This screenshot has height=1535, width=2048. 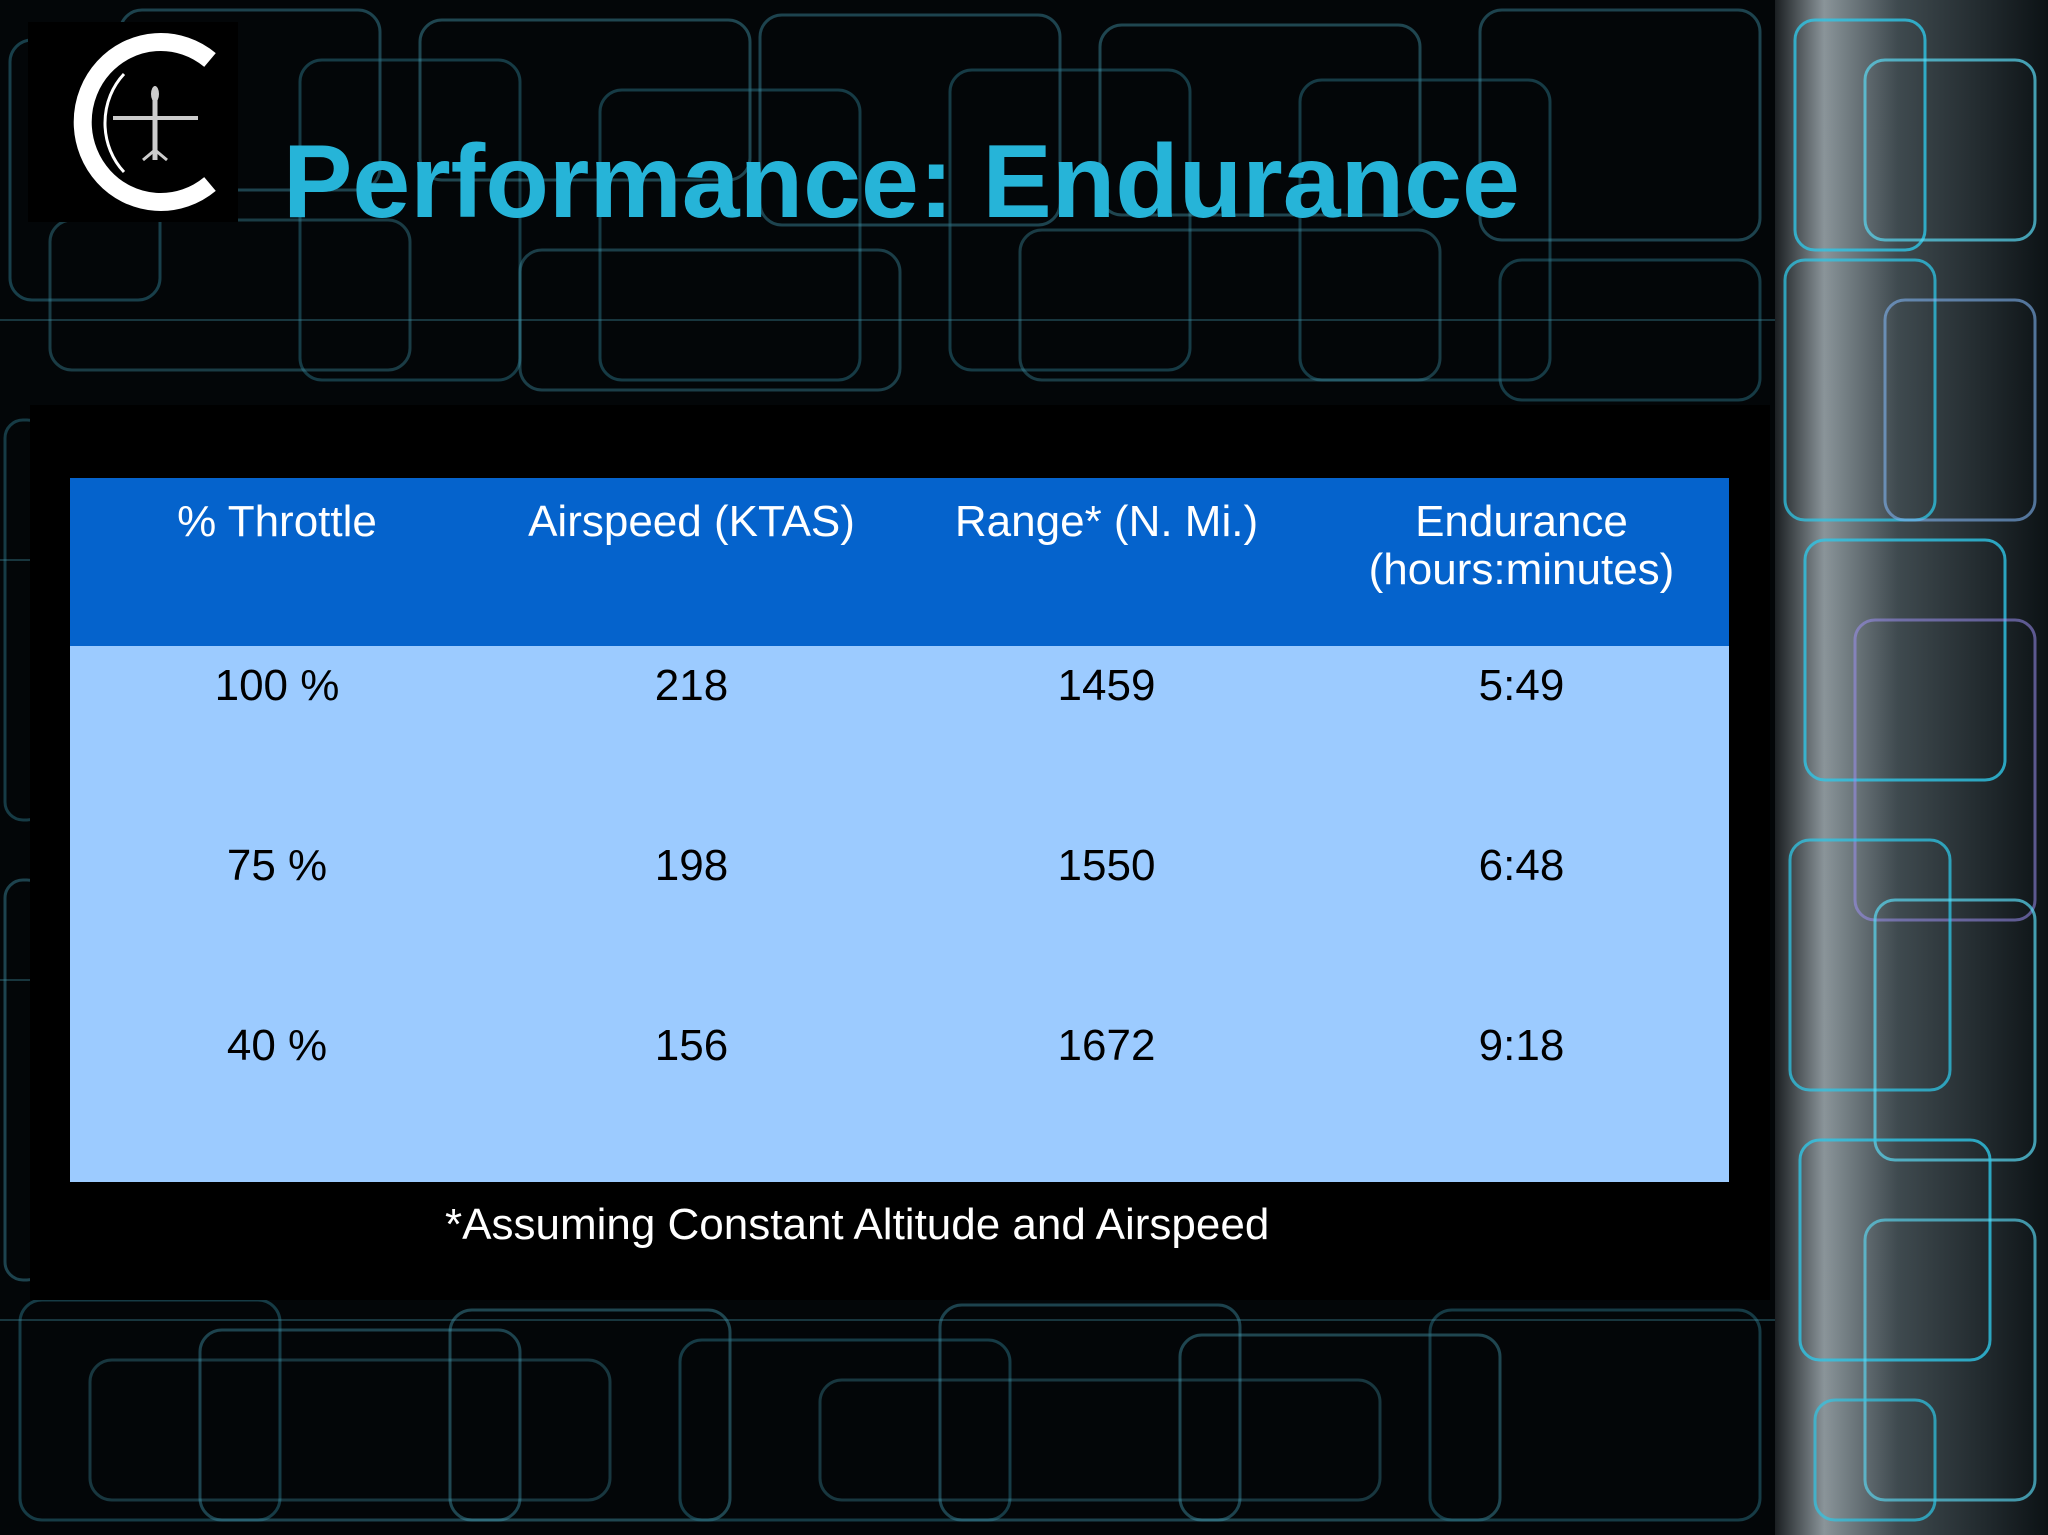 I want to click on table-row: 75 % 198 1550 6:48, so click(x=899, y=916).